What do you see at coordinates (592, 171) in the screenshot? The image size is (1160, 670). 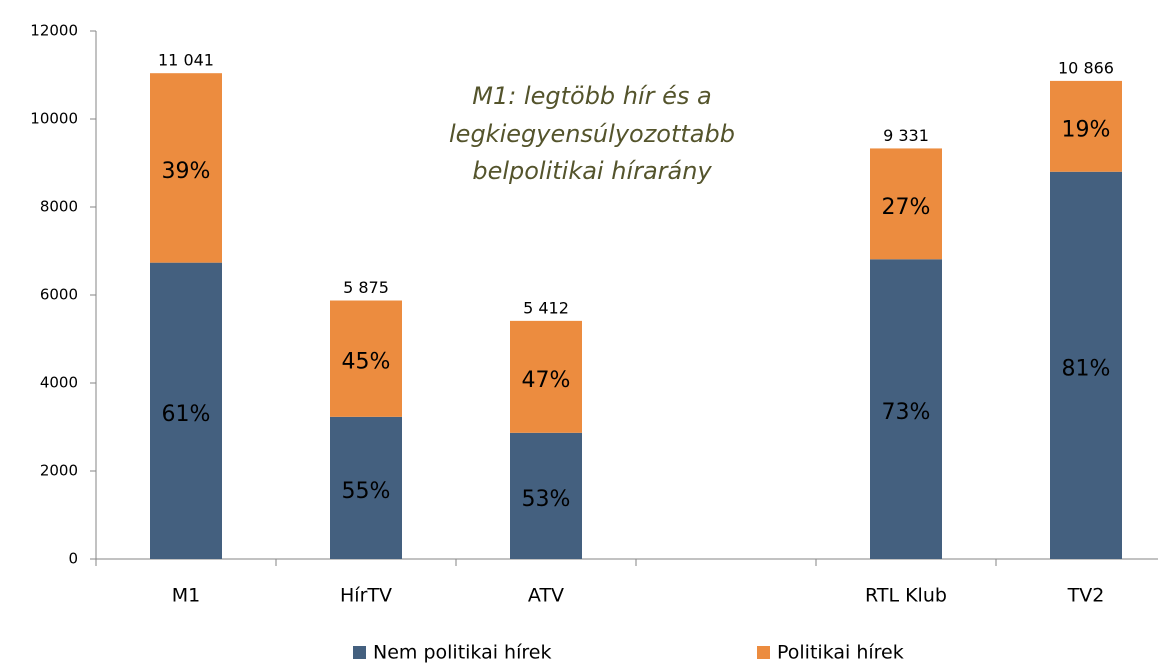 I see `annotation-line: belpolitikai hírarány` at bounding box center [592, 171].